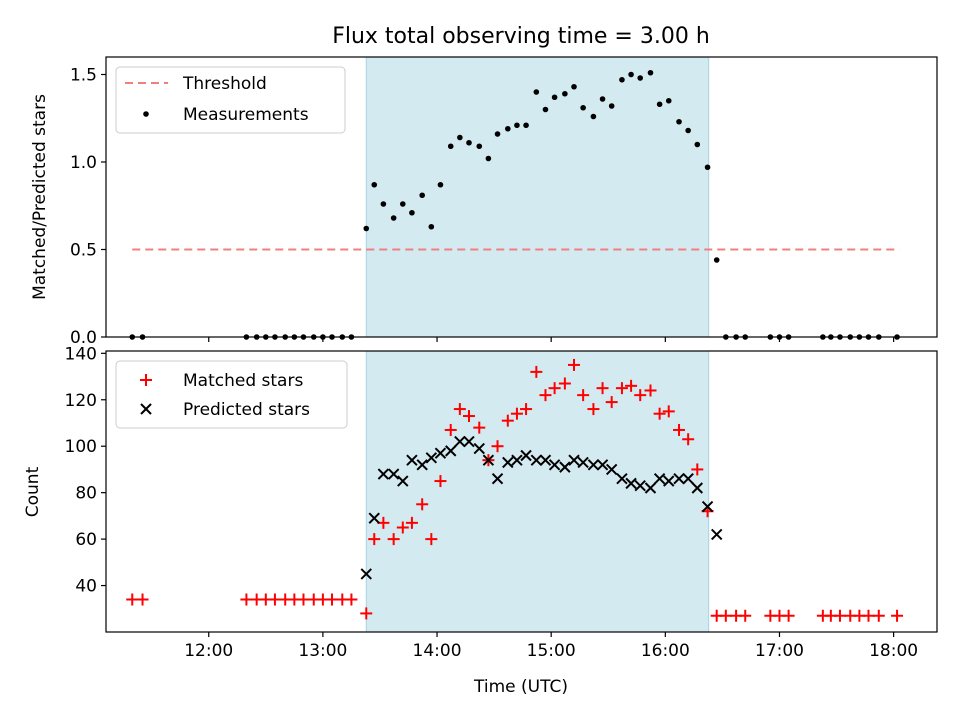 The width and height of the screenshot is (960, 720). I want to click on bottom-panel-shaded-region, so click(537, 491).